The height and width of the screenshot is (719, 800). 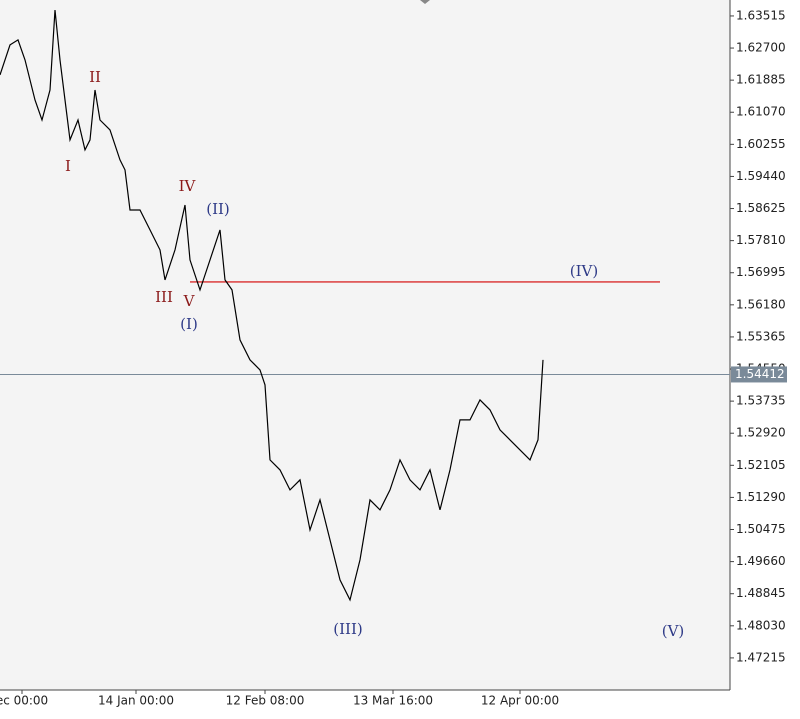 I want to click on x-tick-label: 13 Mar 16:00, so click(x=393, y=701).